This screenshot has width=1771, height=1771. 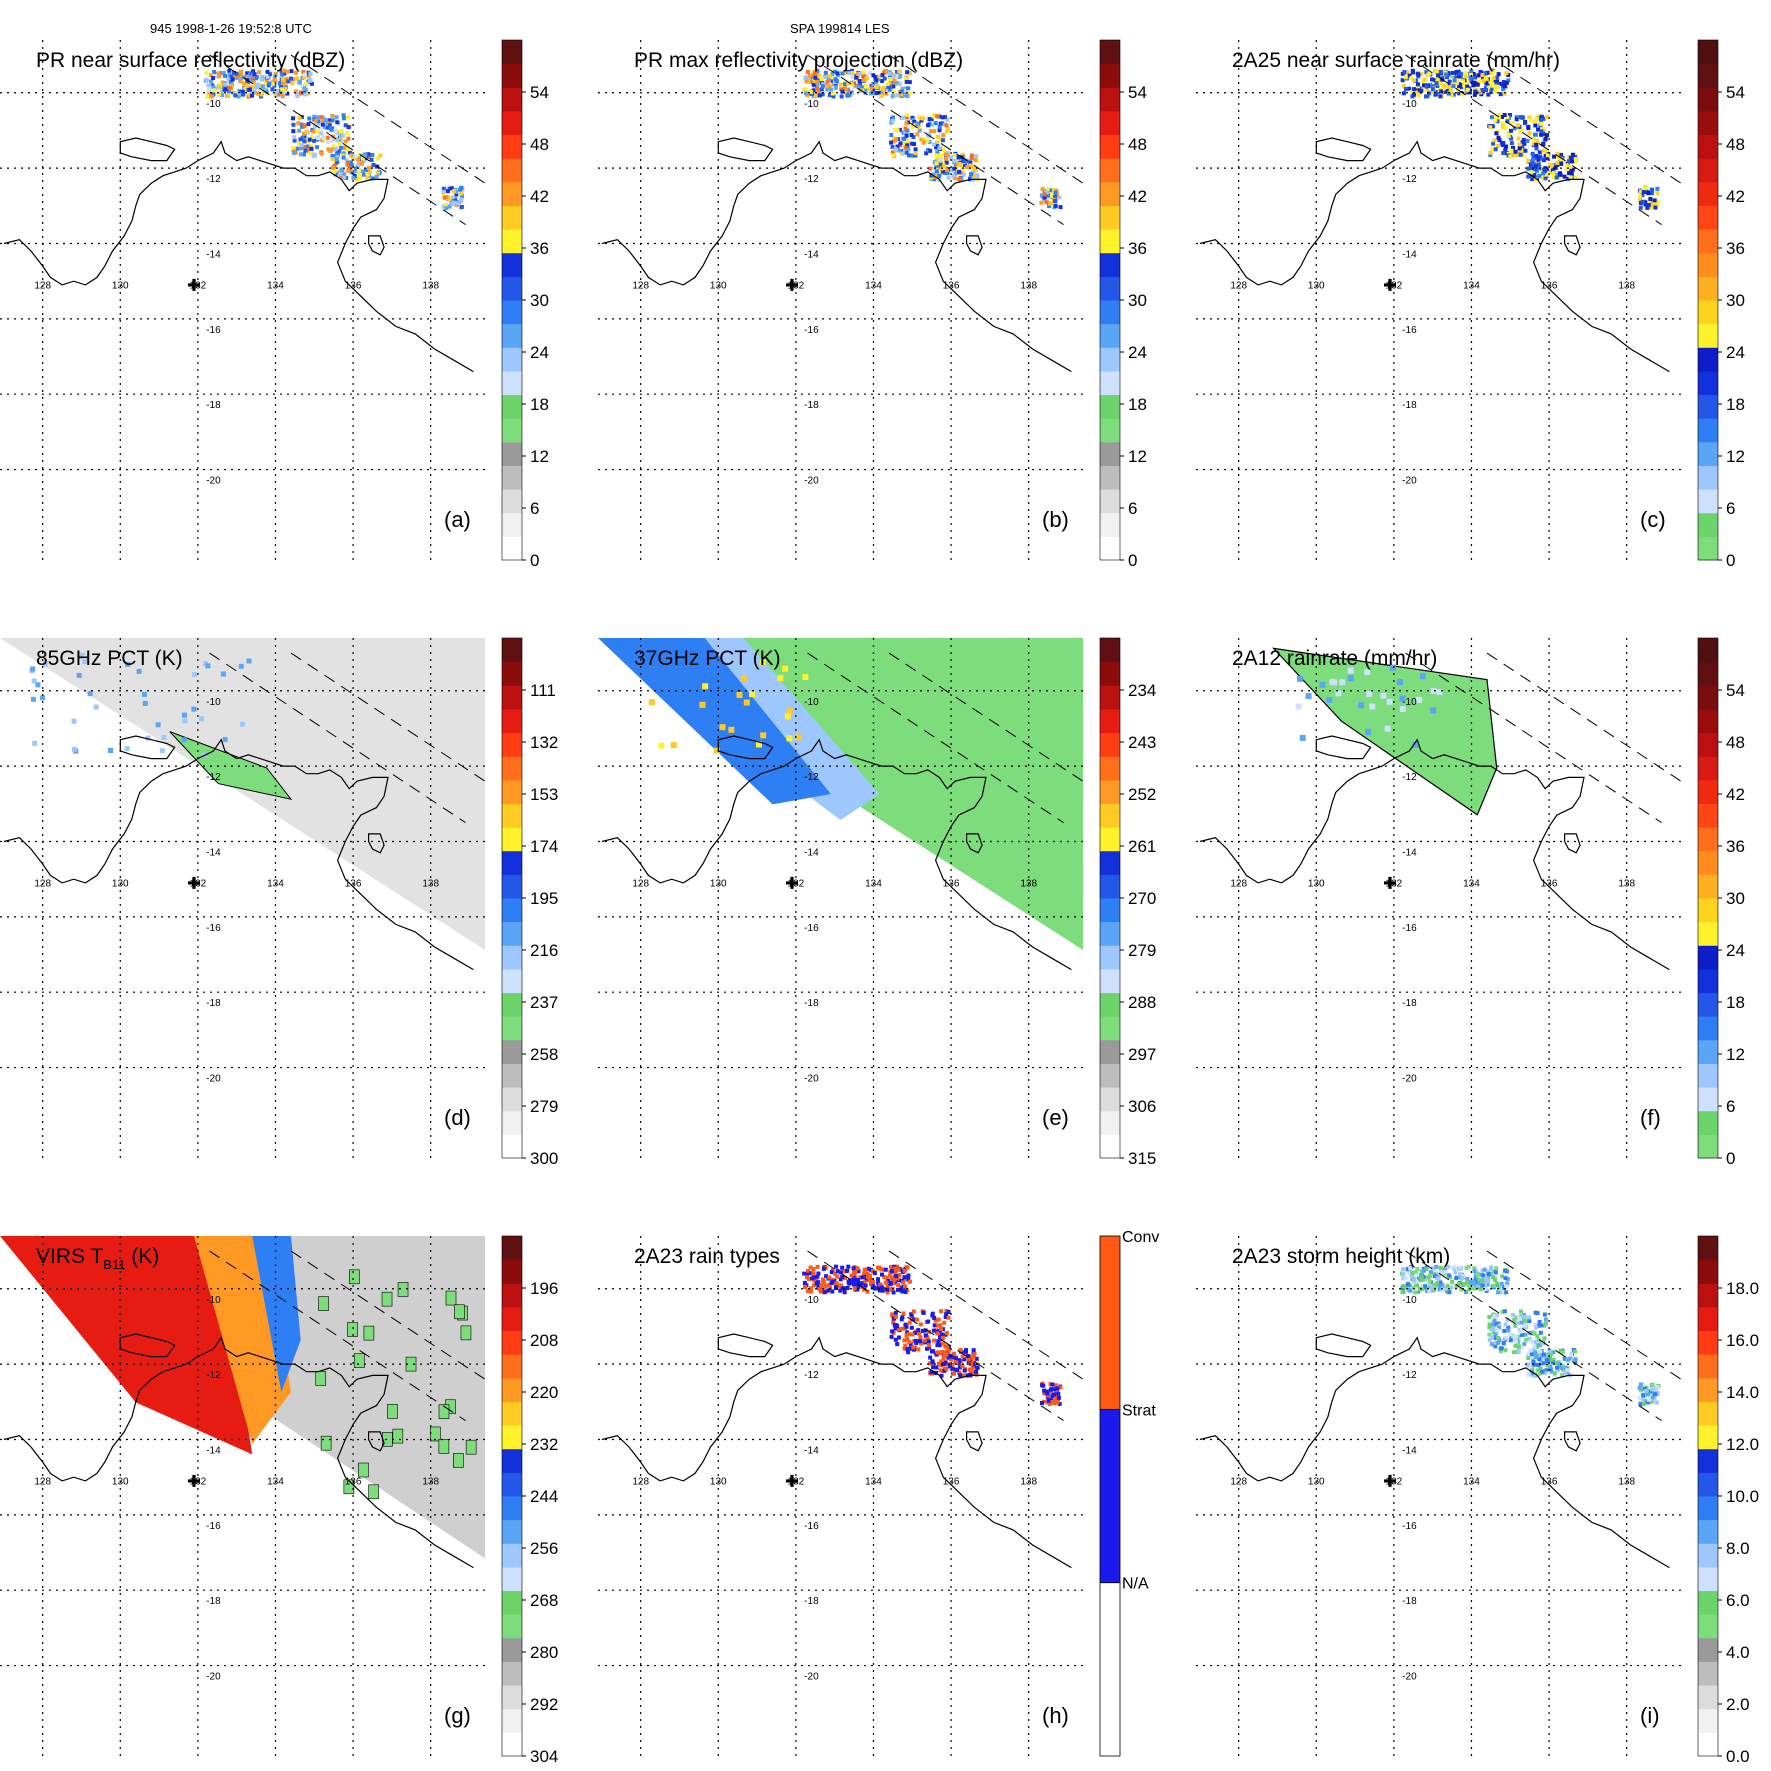 I want to click on colorbar-tick-label: 18, so click(x=1735, y=404).